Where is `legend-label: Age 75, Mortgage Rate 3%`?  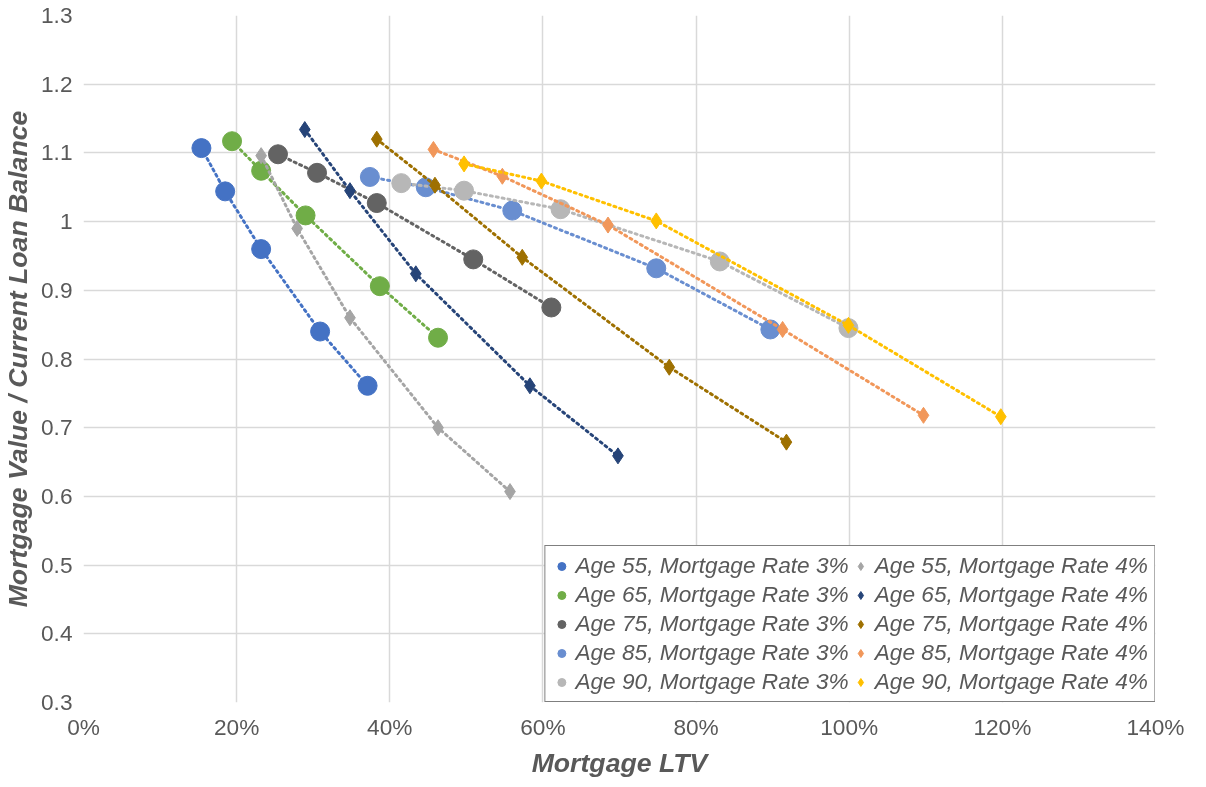
legend-label: Age 75, Mortgage Rate 3% is located at coordinates (712, 623).